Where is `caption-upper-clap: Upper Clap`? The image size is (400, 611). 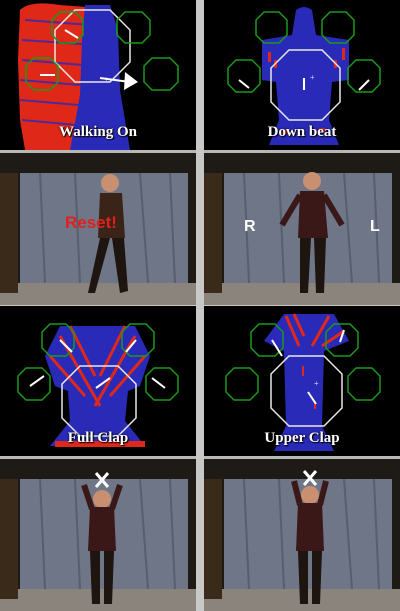
caption-upper-clap: Upper Clap is located at coordinates (302, 438).